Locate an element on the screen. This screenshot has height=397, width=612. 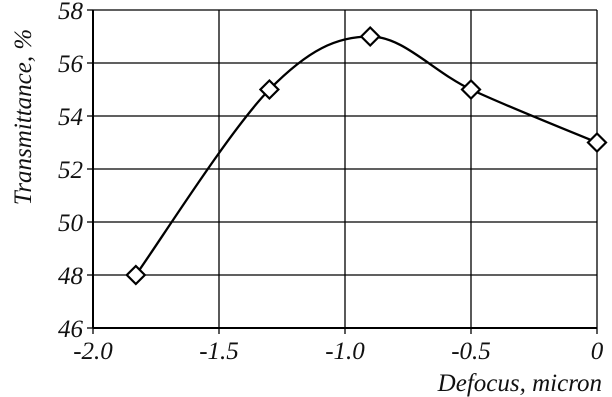
x-tick-label: 0 is located at coordinates (597, 351).